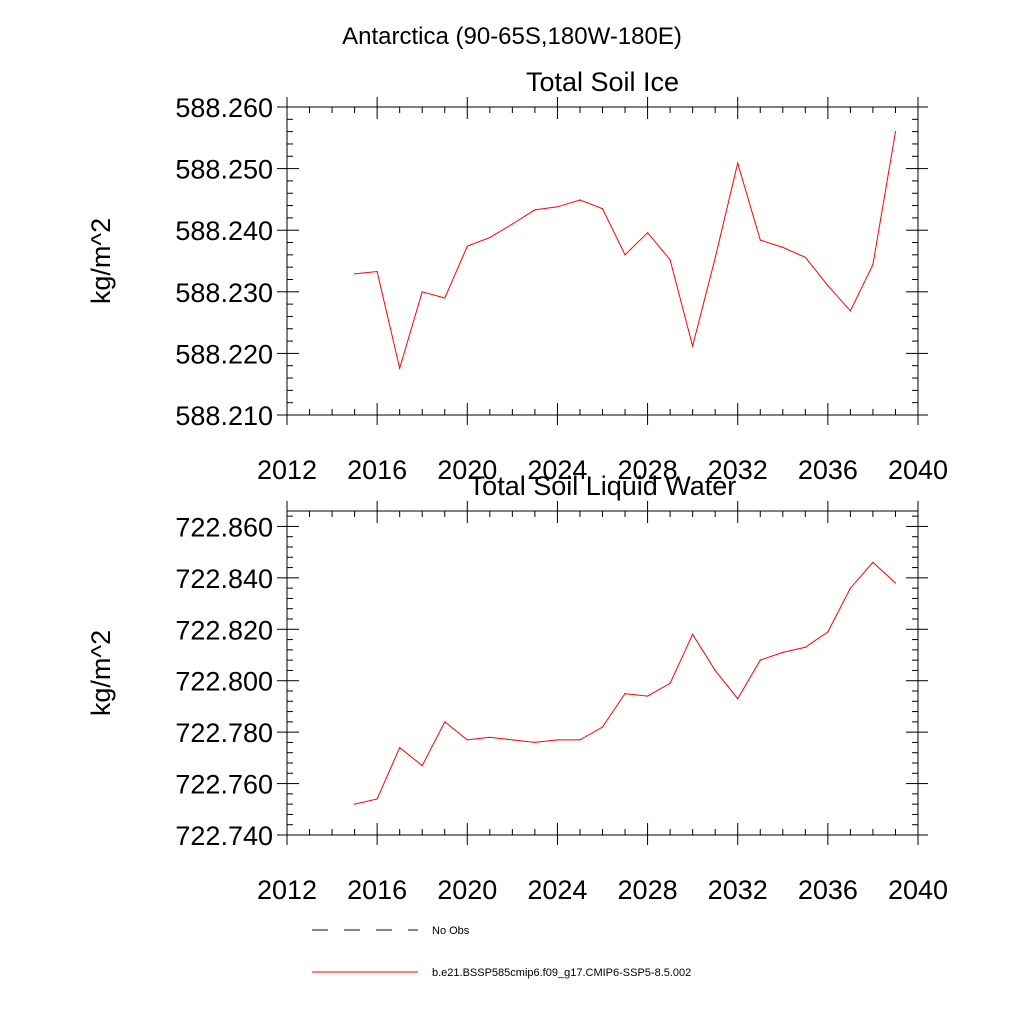 This screenshot has height=1024, width=1024. What do you see at coordinates (224, 108) in the screenshot?
I see `y-tick-label: 588.260` at bounding box center [224, 108].